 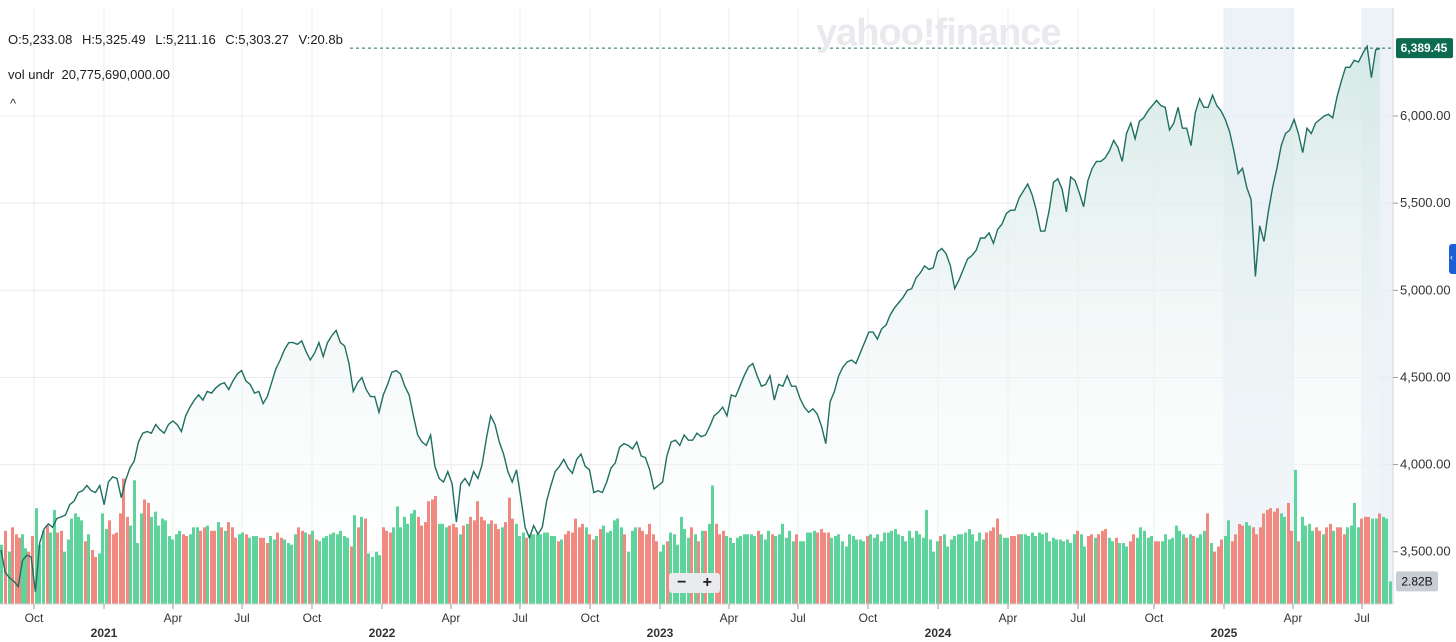 I want to click on chevron-left-icon: ‹, so click(x=1451, y=257).